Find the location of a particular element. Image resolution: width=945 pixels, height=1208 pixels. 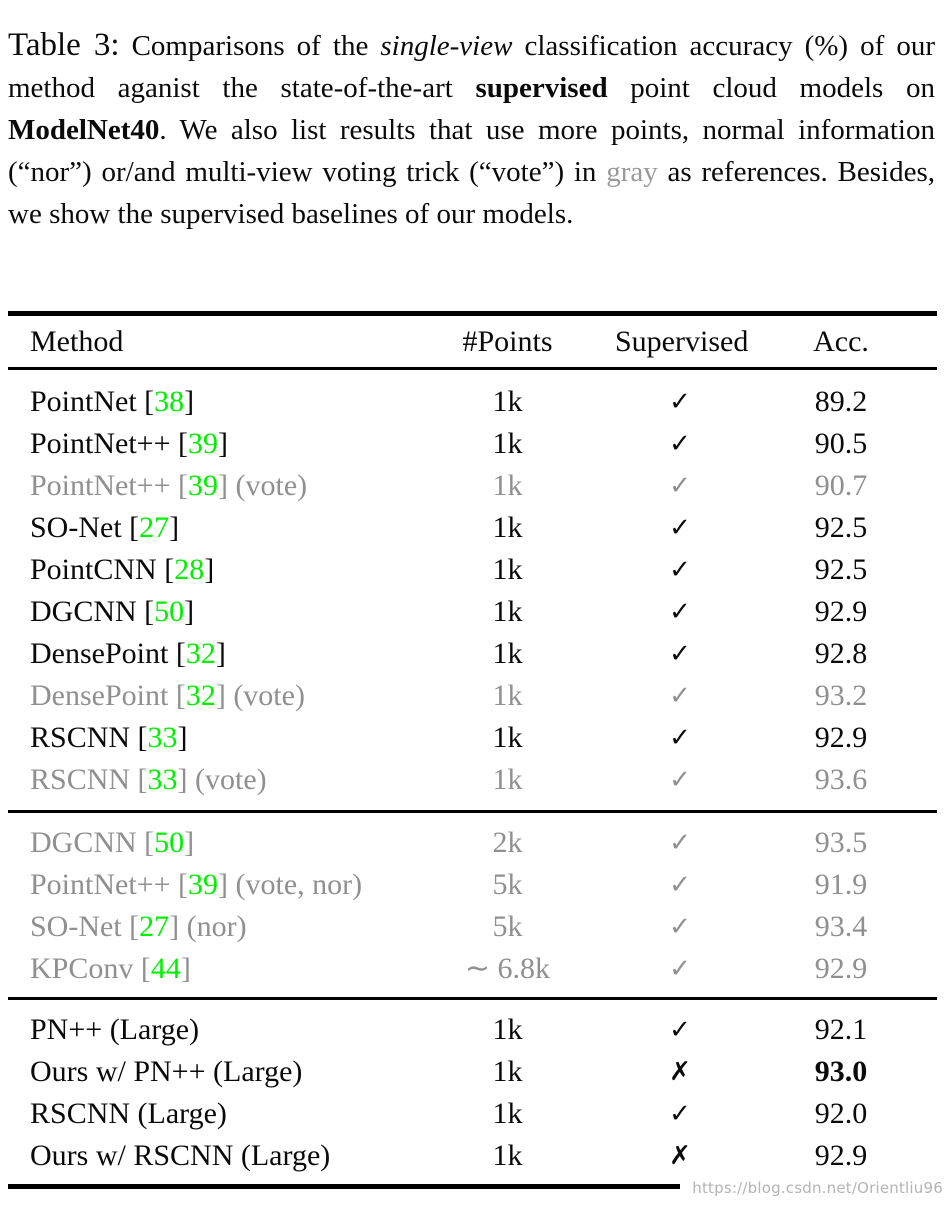

method-cell: RSCNN (Large) is located at coordinates (204, 1114).